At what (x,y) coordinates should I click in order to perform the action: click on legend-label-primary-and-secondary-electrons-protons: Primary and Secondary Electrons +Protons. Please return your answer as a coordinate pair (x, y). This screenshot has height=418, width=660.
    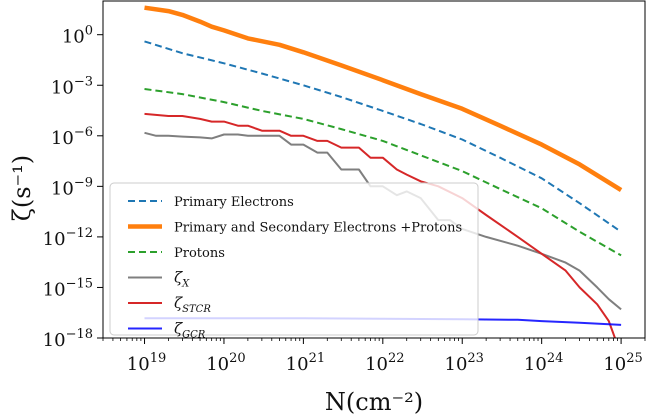
    Looking at the image, I should click on (318, 228).